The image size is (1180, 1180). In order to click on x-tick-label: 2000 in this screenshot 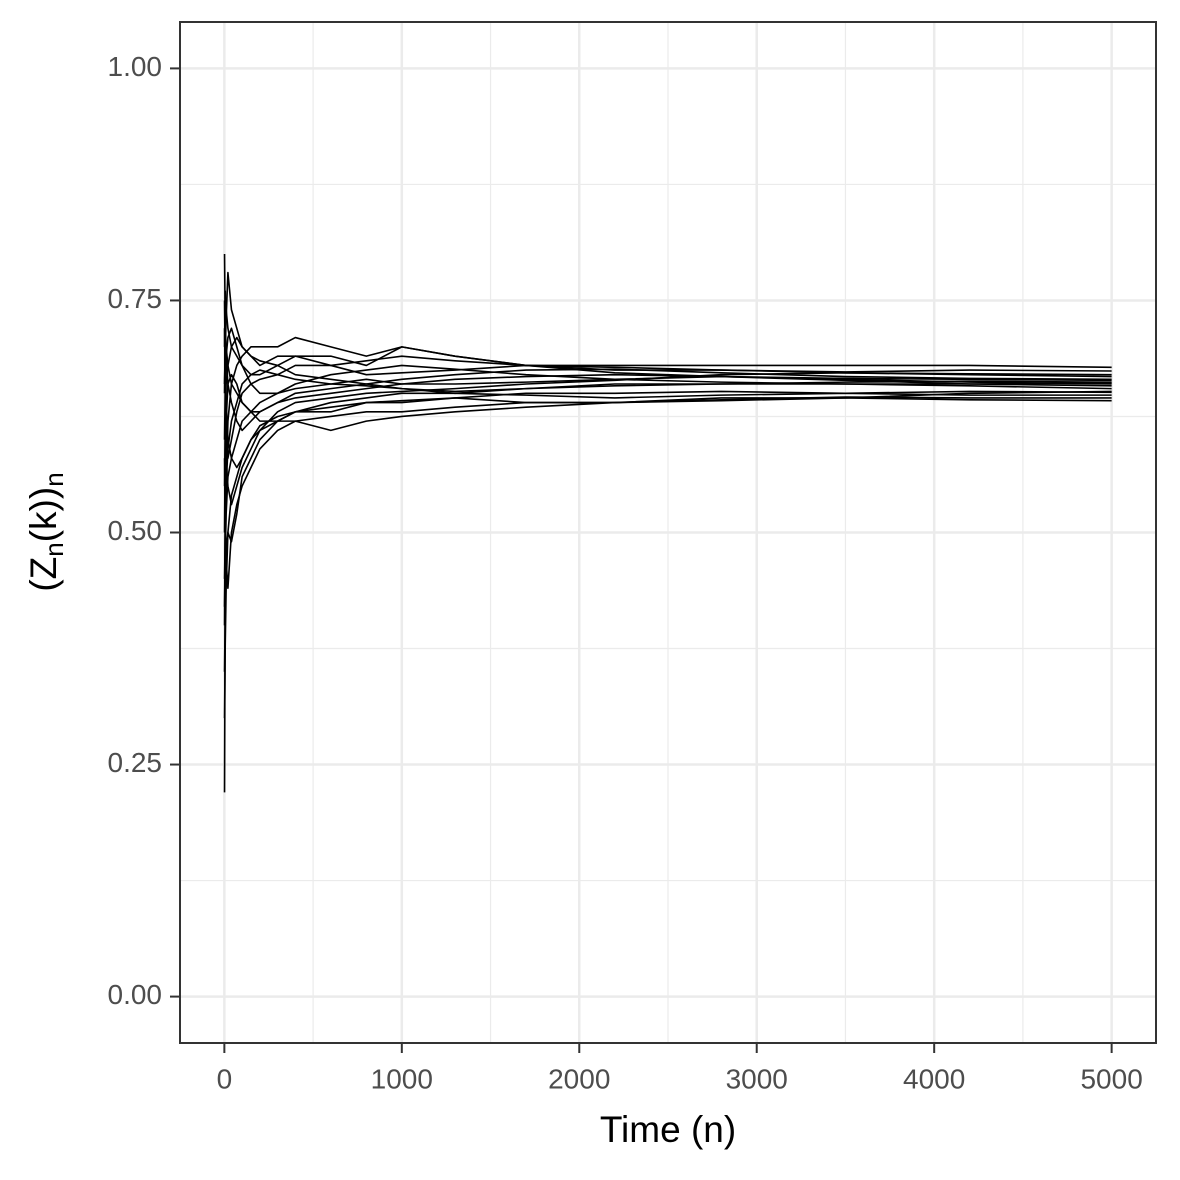, I will do `click(579, 1078)`.